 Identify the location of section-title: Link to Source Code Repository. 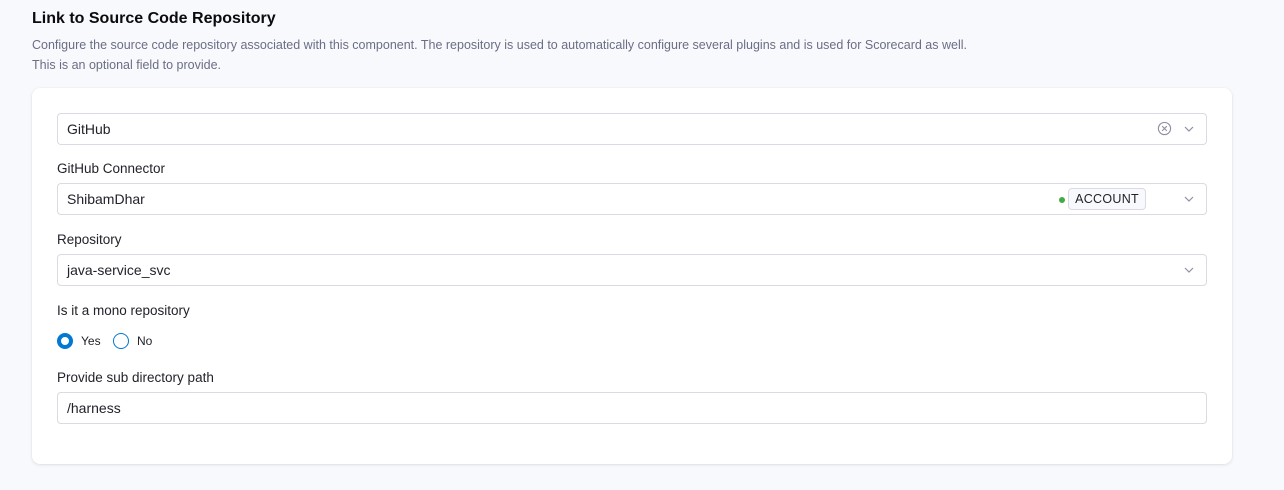
(154, 18).